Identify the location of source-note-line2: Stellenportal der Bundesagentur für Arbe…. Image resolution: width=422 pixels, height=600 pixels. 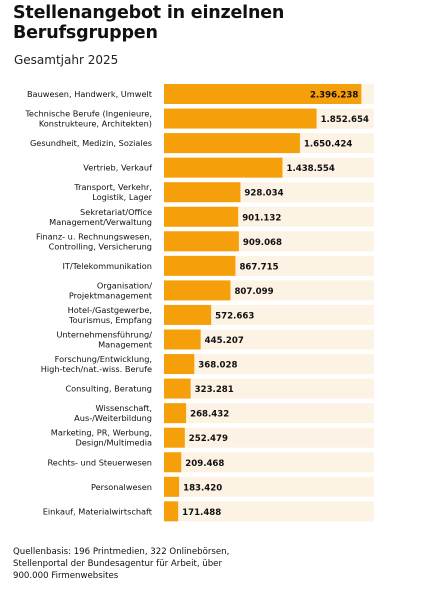
(118, 564).